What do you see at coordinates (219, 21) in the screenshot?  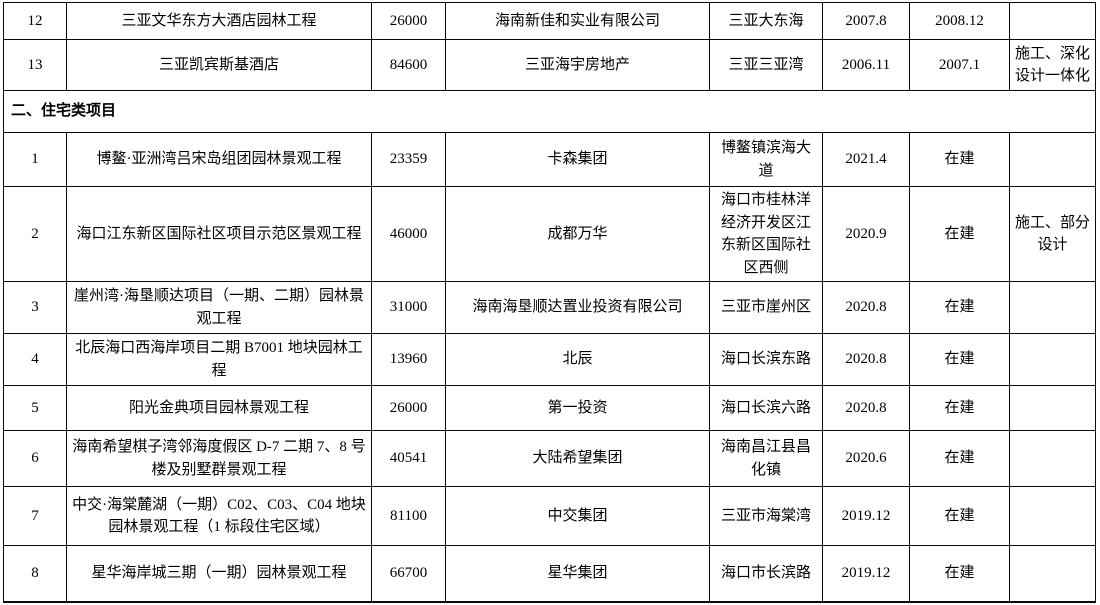 I see `cell-project: 三亚文华东方大酒店园林工程` at bounding box center [219, 21].